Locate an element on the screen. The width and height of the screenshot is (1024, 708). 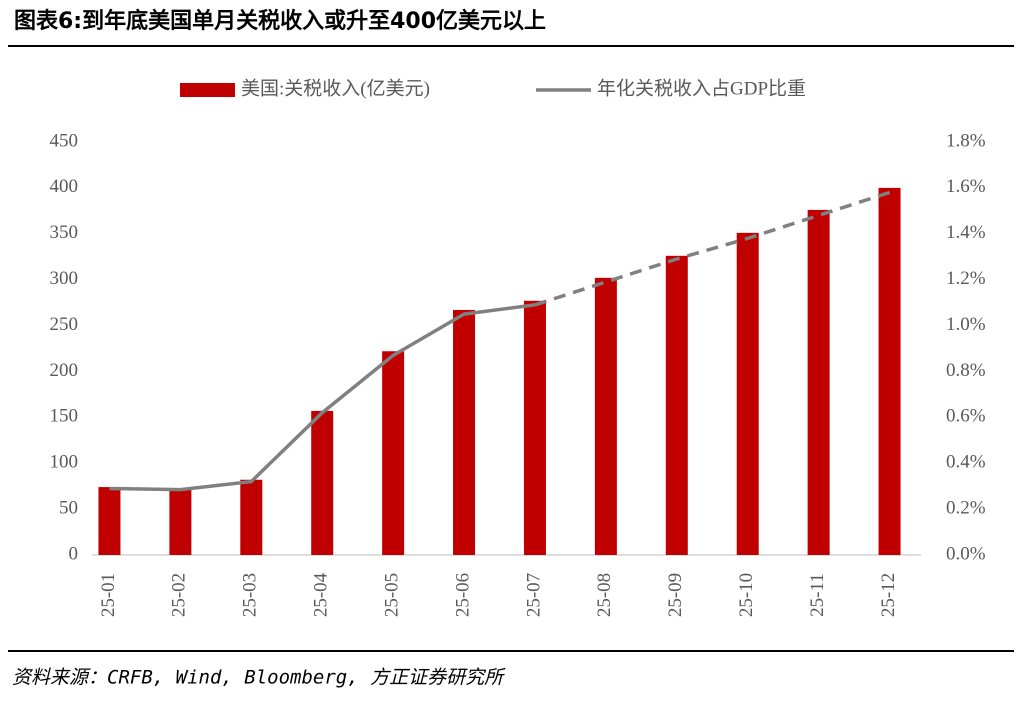
x-tick-label: 25-01 is located at coordinates (108, 595).